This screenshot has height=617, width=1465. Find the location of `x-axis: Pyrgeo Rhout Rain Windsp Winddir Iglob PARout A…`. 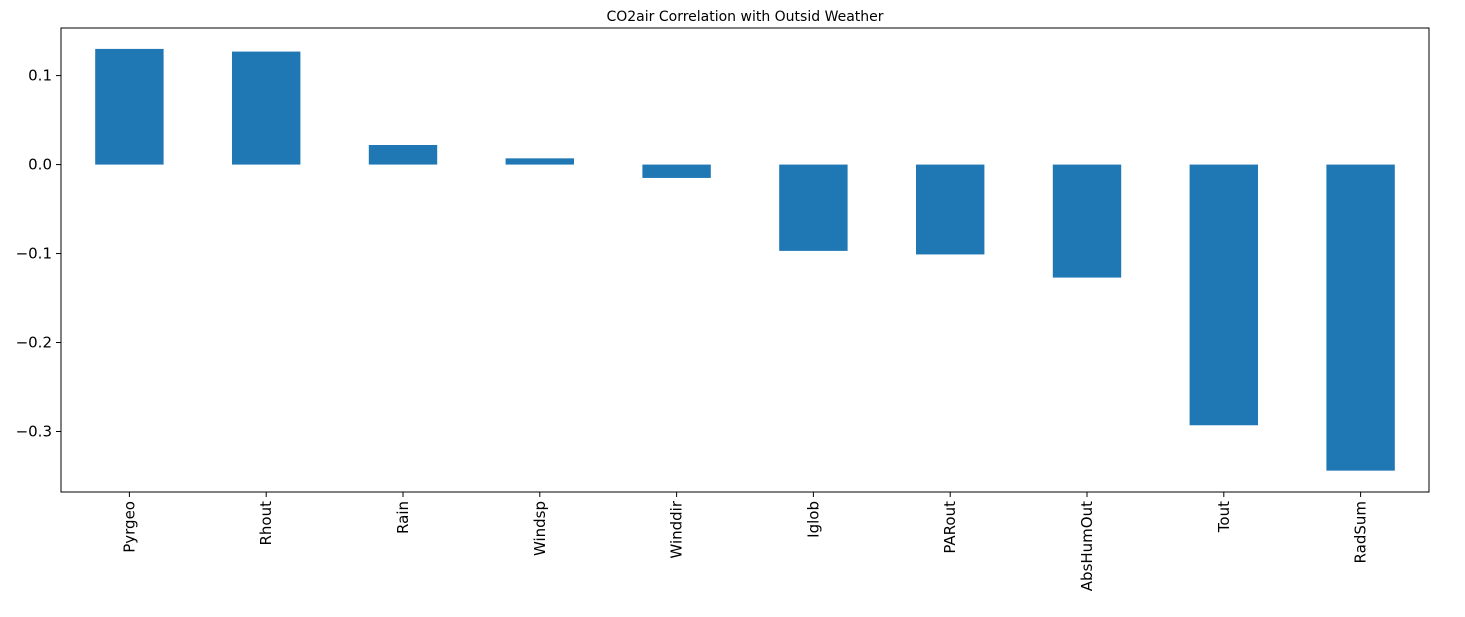

x-axis: Pyrgeo Rhout Rain Windsp Winddir Iglob PARout A… is located at coordinates (745, 541).